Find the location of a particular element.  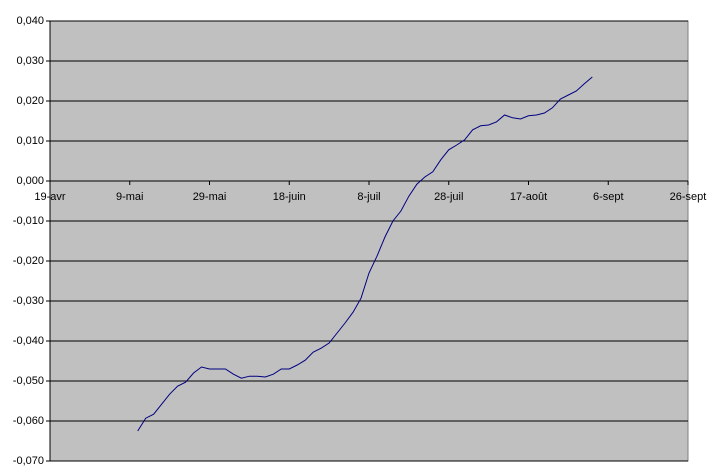

x-tick-label: 28-juil is located at coordinates (448, 197).